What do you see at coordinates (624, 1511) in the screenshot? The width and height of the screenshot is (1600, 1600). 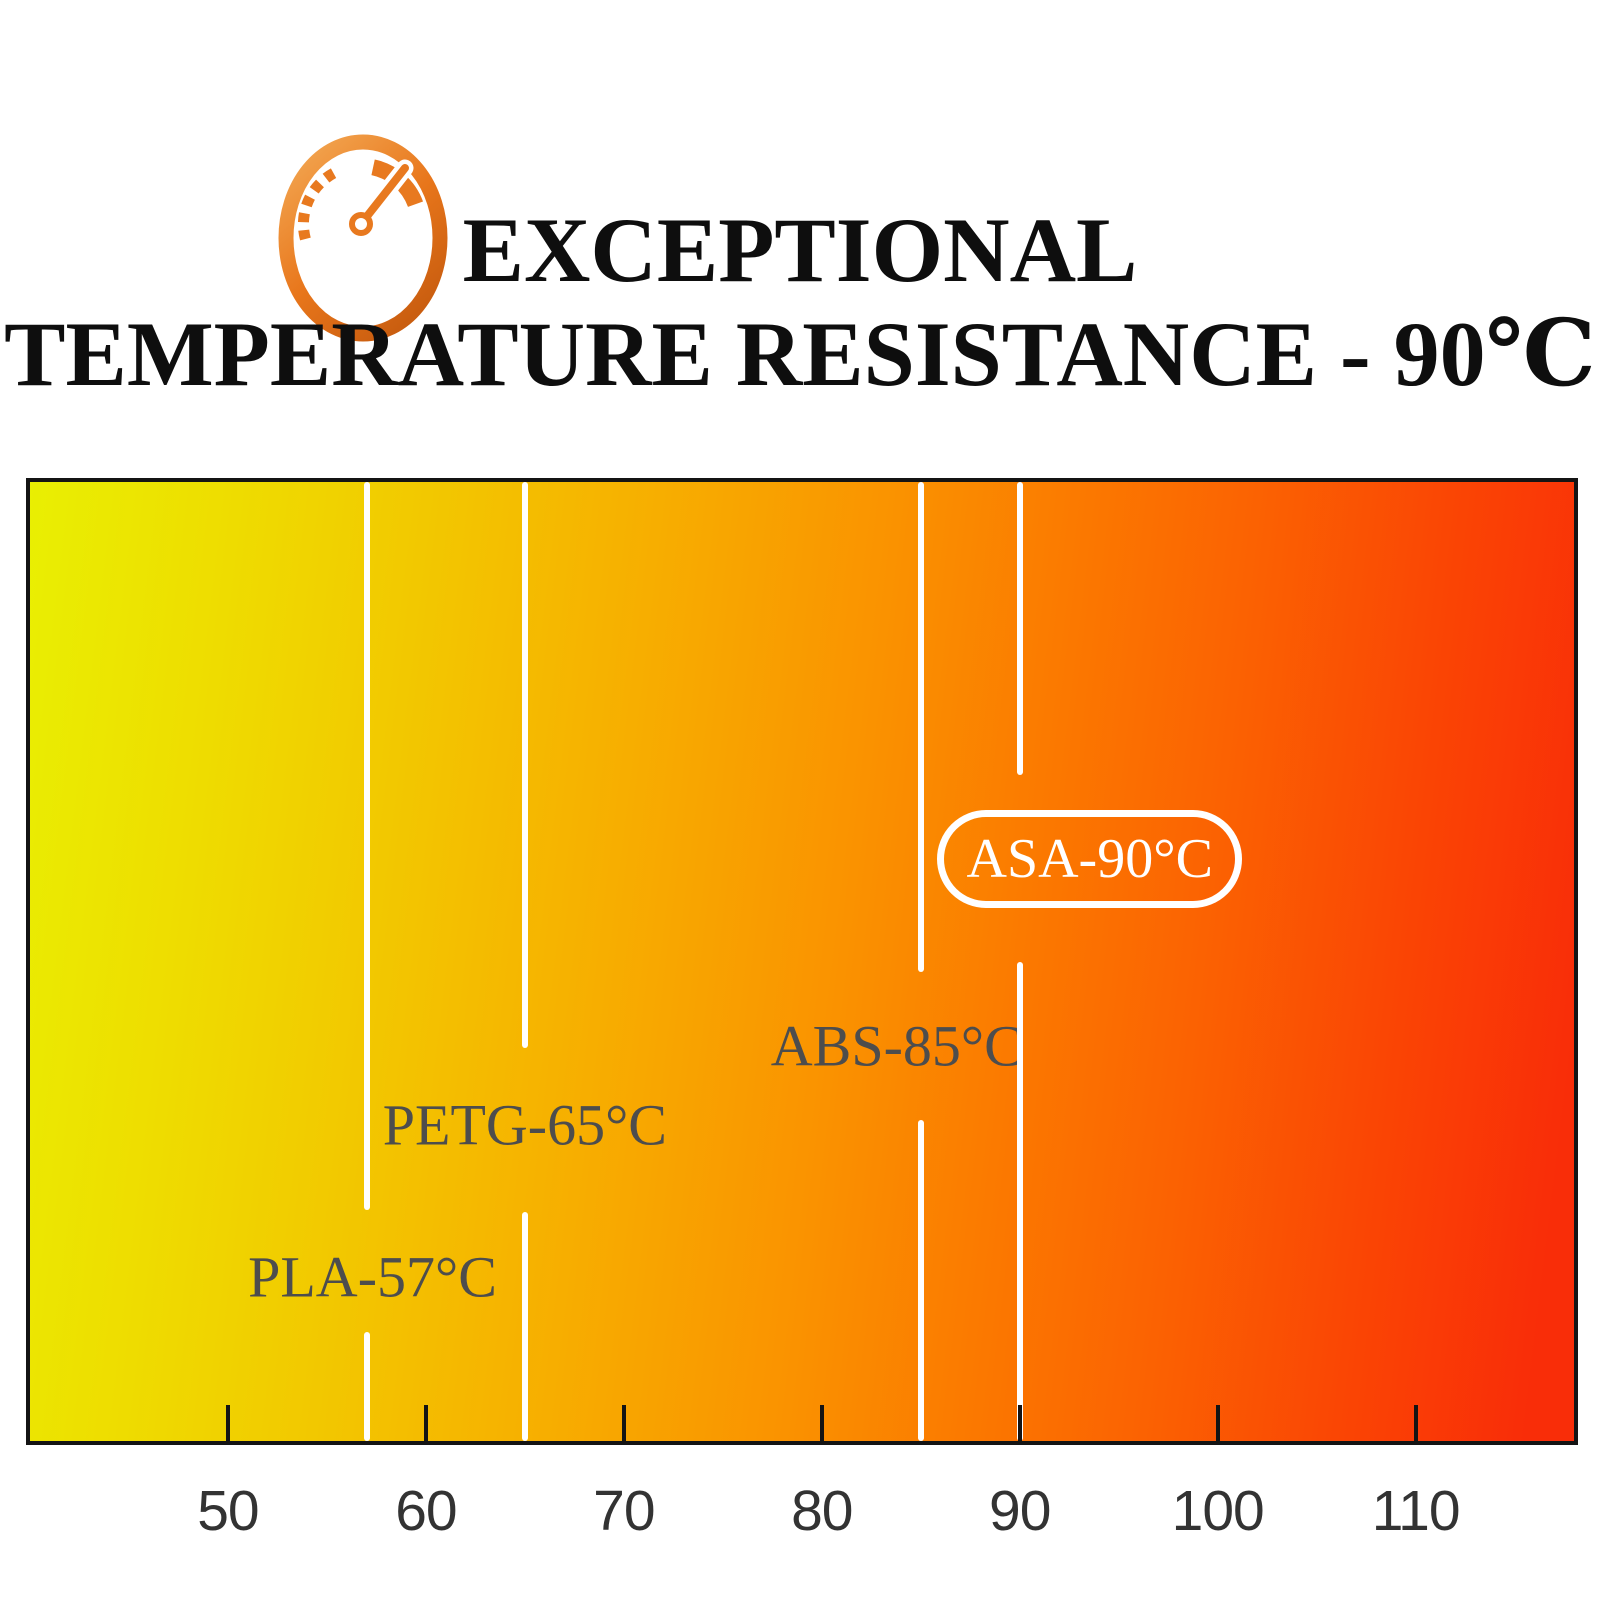 I see `axis-label-70: 70` at bounding box center [624, 1511].